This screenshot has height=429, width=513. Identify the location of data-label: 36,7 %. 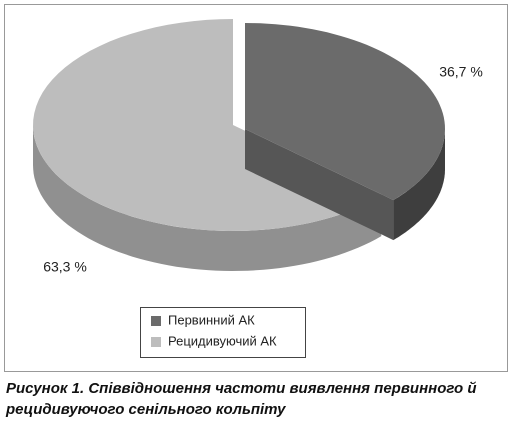
(461, 72).